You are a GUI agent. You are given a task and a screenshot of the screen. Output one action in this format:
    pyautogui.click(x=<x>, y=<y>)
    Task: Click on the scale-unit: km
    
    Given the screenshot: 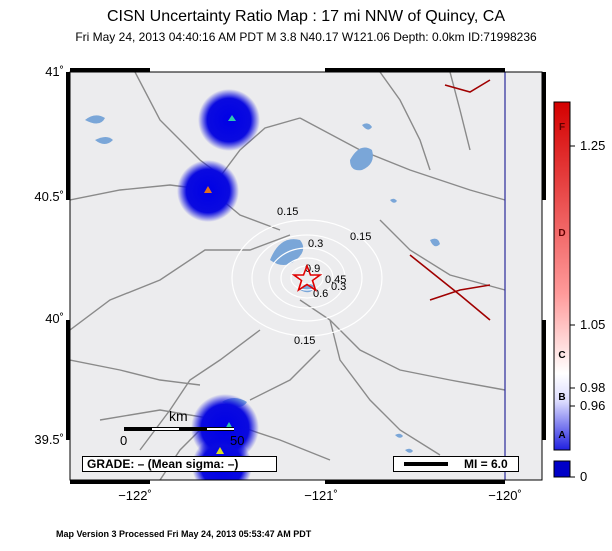 What is the action you would take?
    pyautogui.click(x=178, y=416)
    